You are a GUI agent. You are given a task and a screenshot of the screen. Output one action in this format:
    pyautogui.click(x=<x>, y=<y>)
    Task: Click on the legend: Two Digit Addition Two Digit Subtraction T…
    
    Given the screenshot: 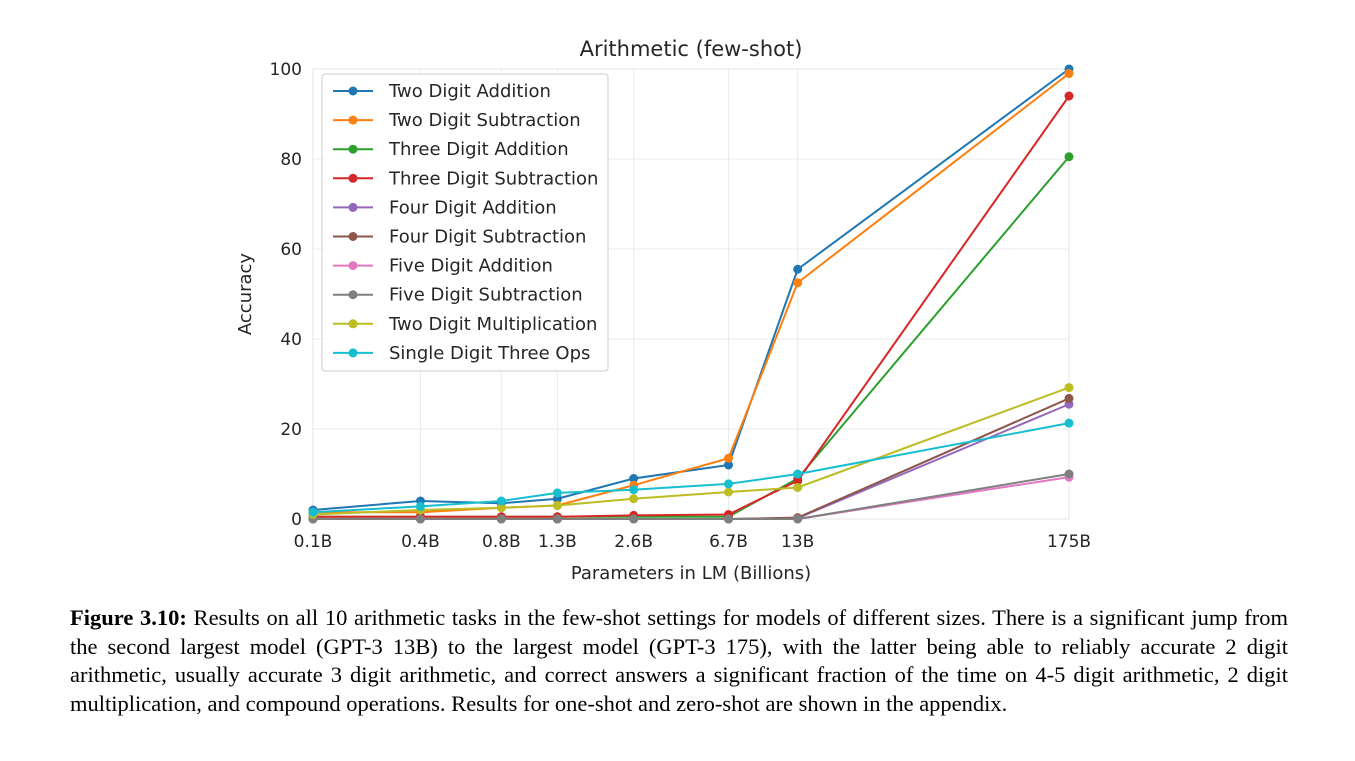 What is the action you would take?
    pyautogui.click(x=465, y=222)
    